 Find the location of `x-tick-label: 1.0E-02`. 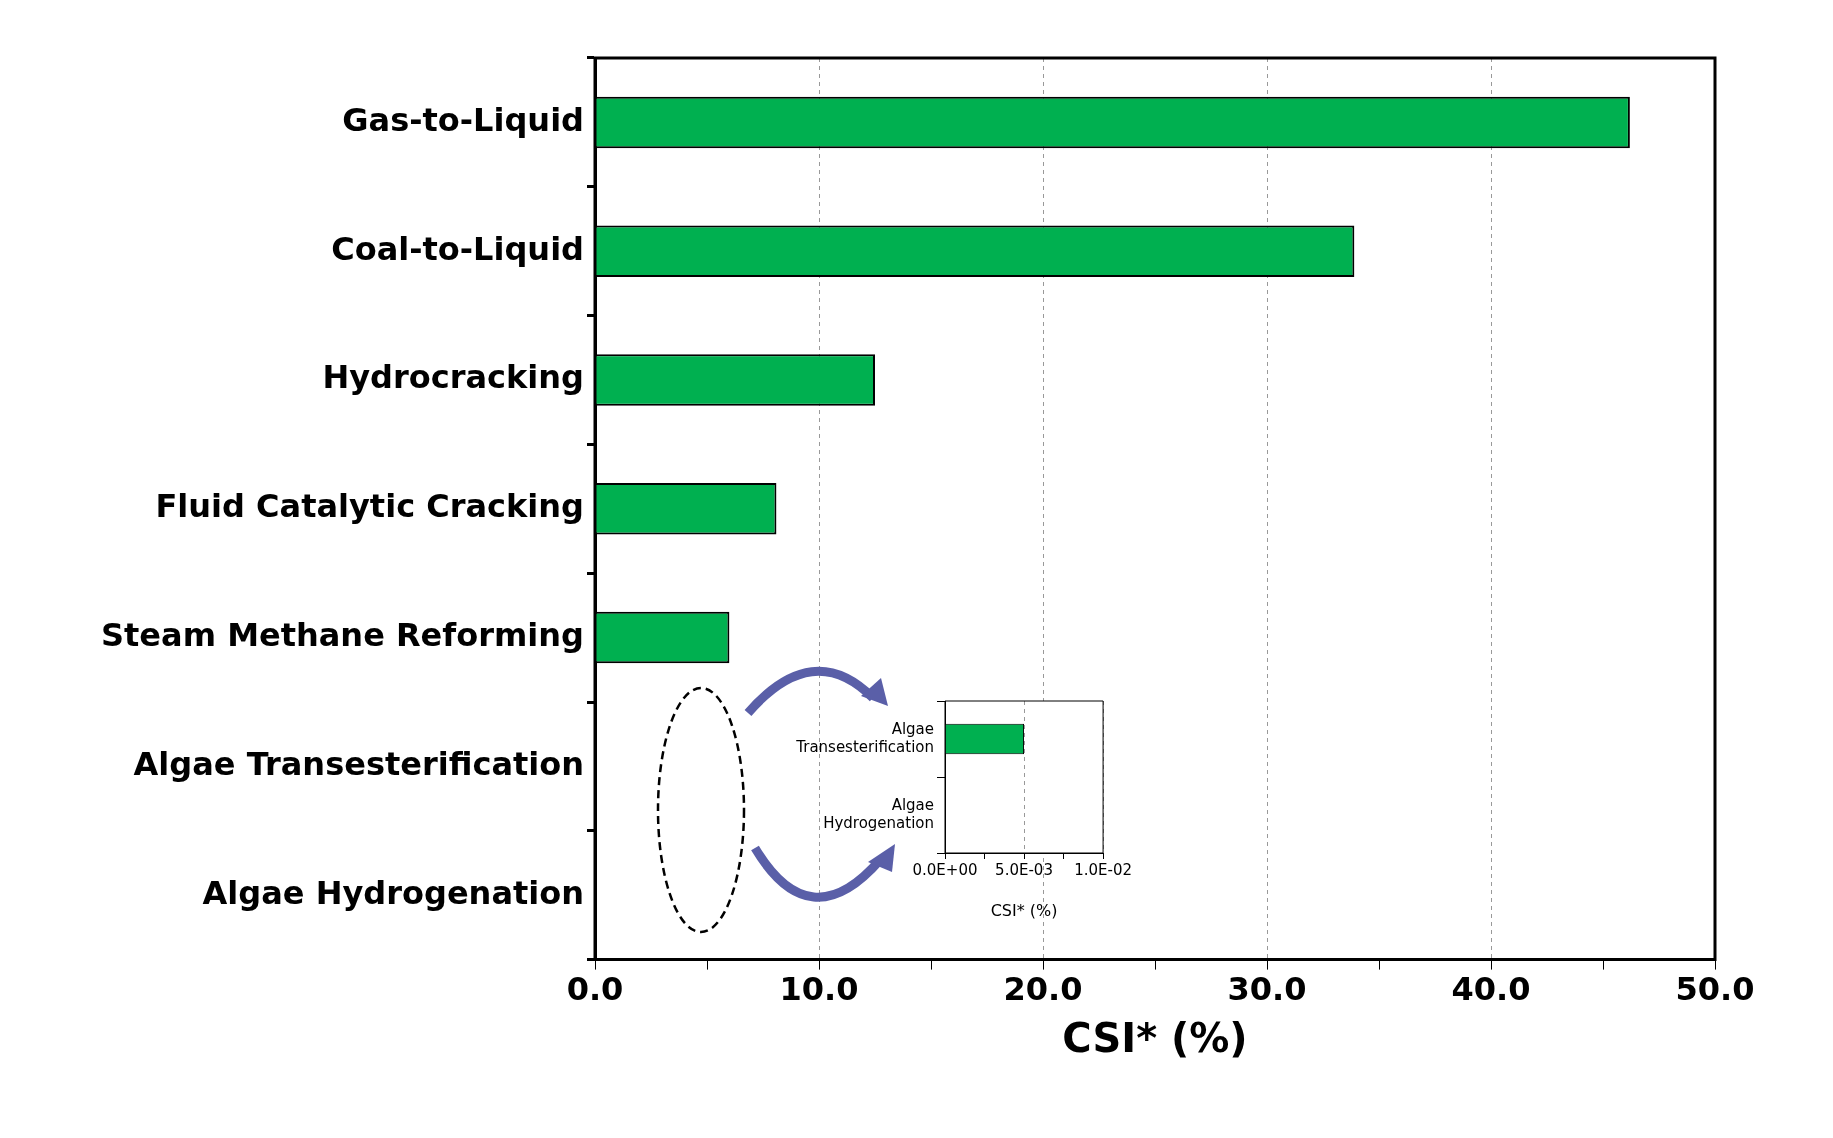

x-tick-label: 1.0E-02 is located at coordinates (1103, 869).